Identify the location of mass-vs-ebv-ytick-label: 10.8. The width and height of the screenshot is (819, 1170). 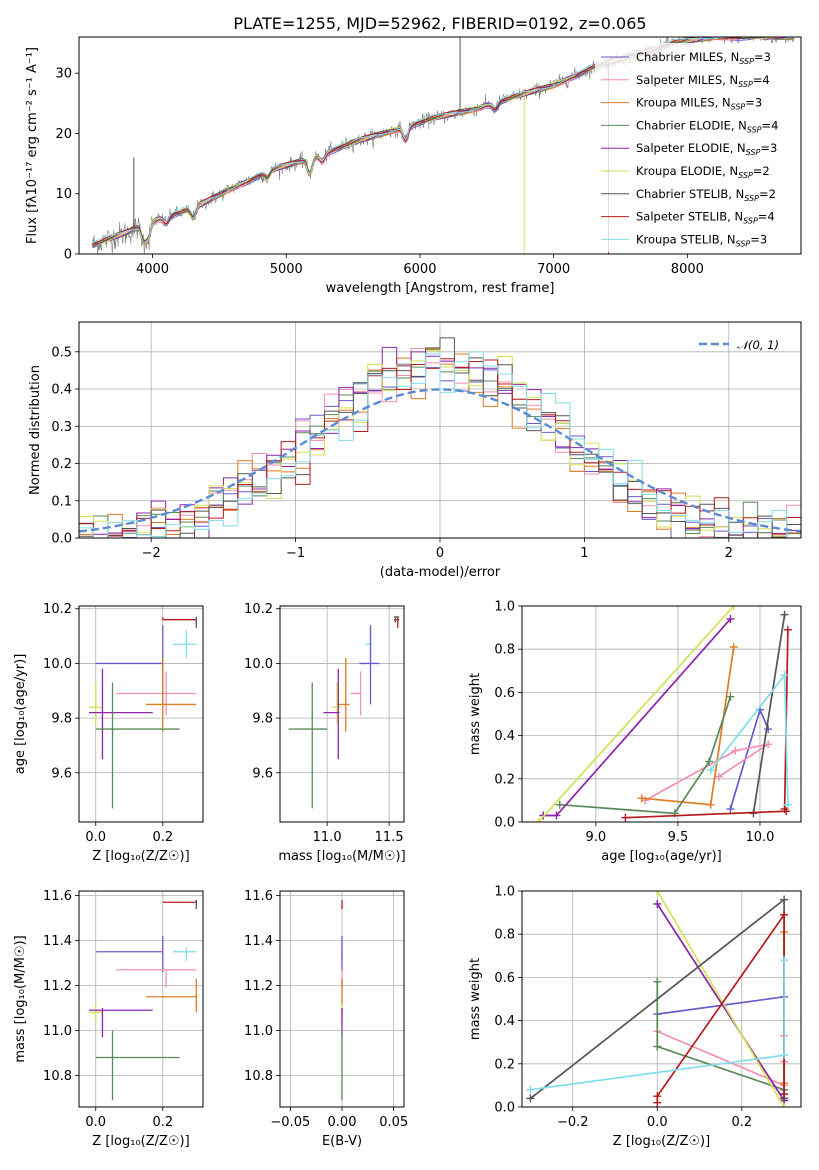
(258, 1076).